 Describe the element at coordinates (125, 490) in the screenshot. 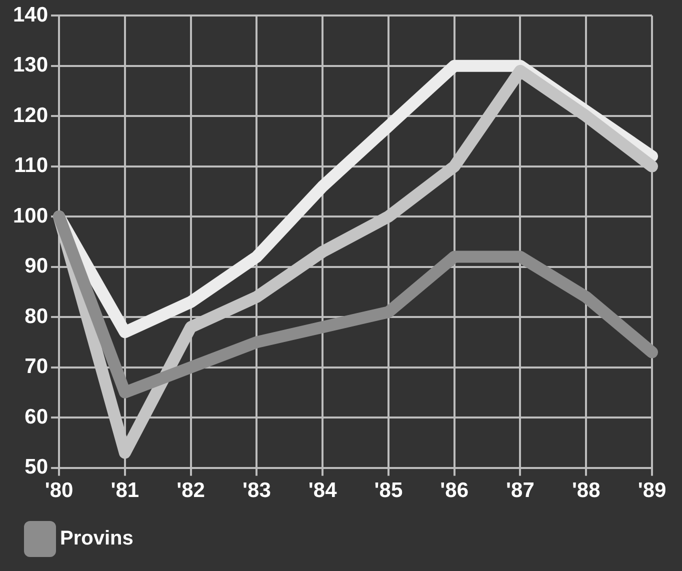

I see `x-tick-label: '81` at that location.